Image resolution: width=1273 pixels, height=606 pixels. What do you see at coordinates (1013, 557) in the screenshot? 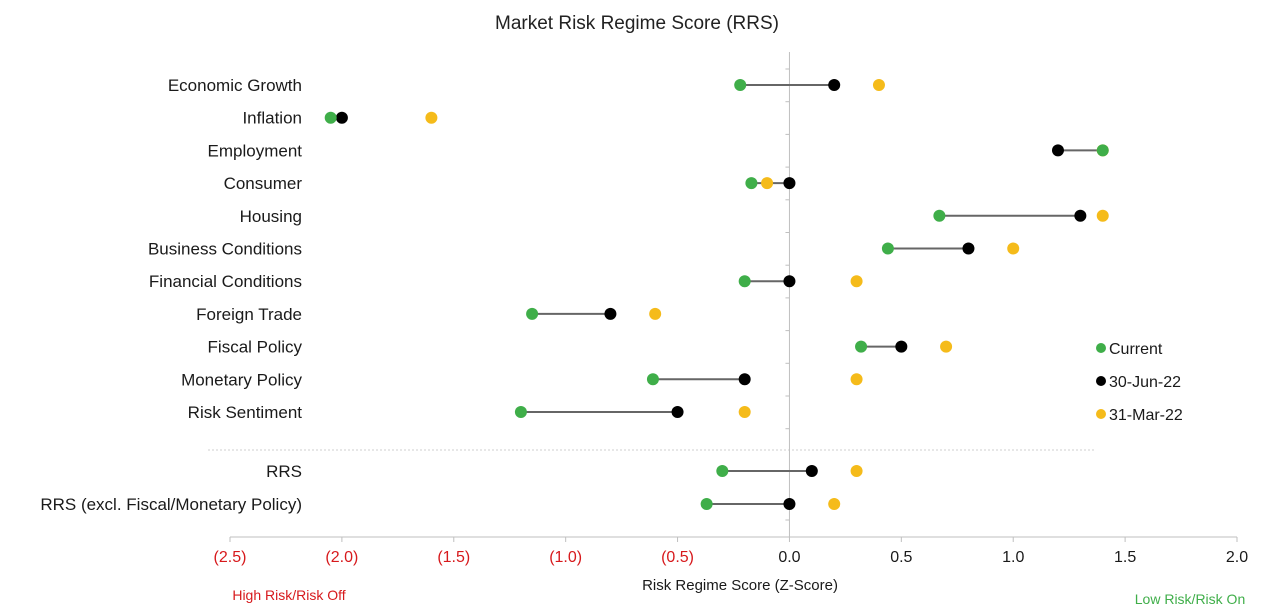
I see `x-tick-label: 1.0` at bounding box center [1013, 557].